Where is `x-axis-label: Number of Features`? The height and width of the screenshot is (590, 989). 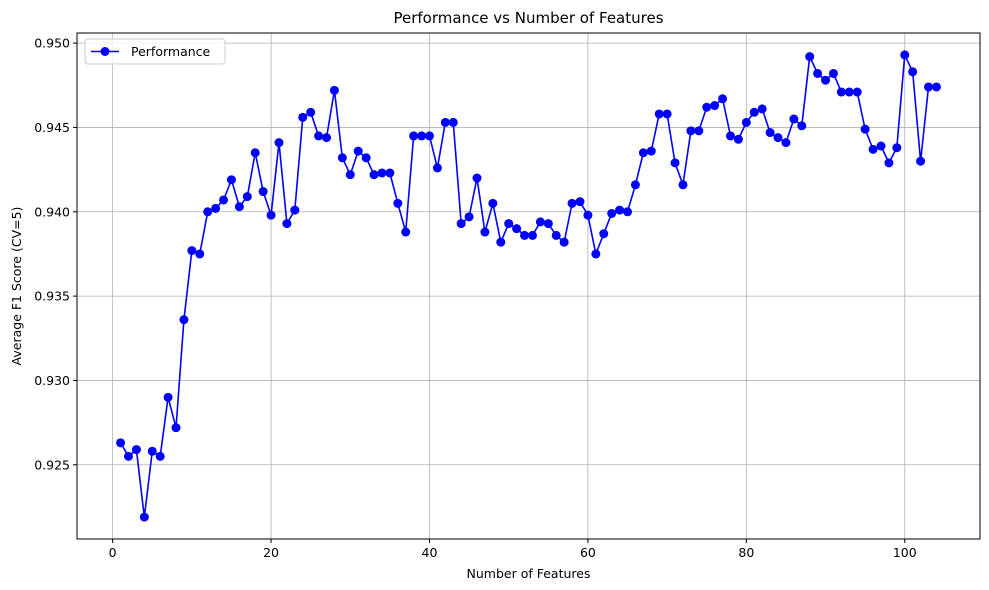 x-axis-label: Number of Features is located at coordinates (529, 573).